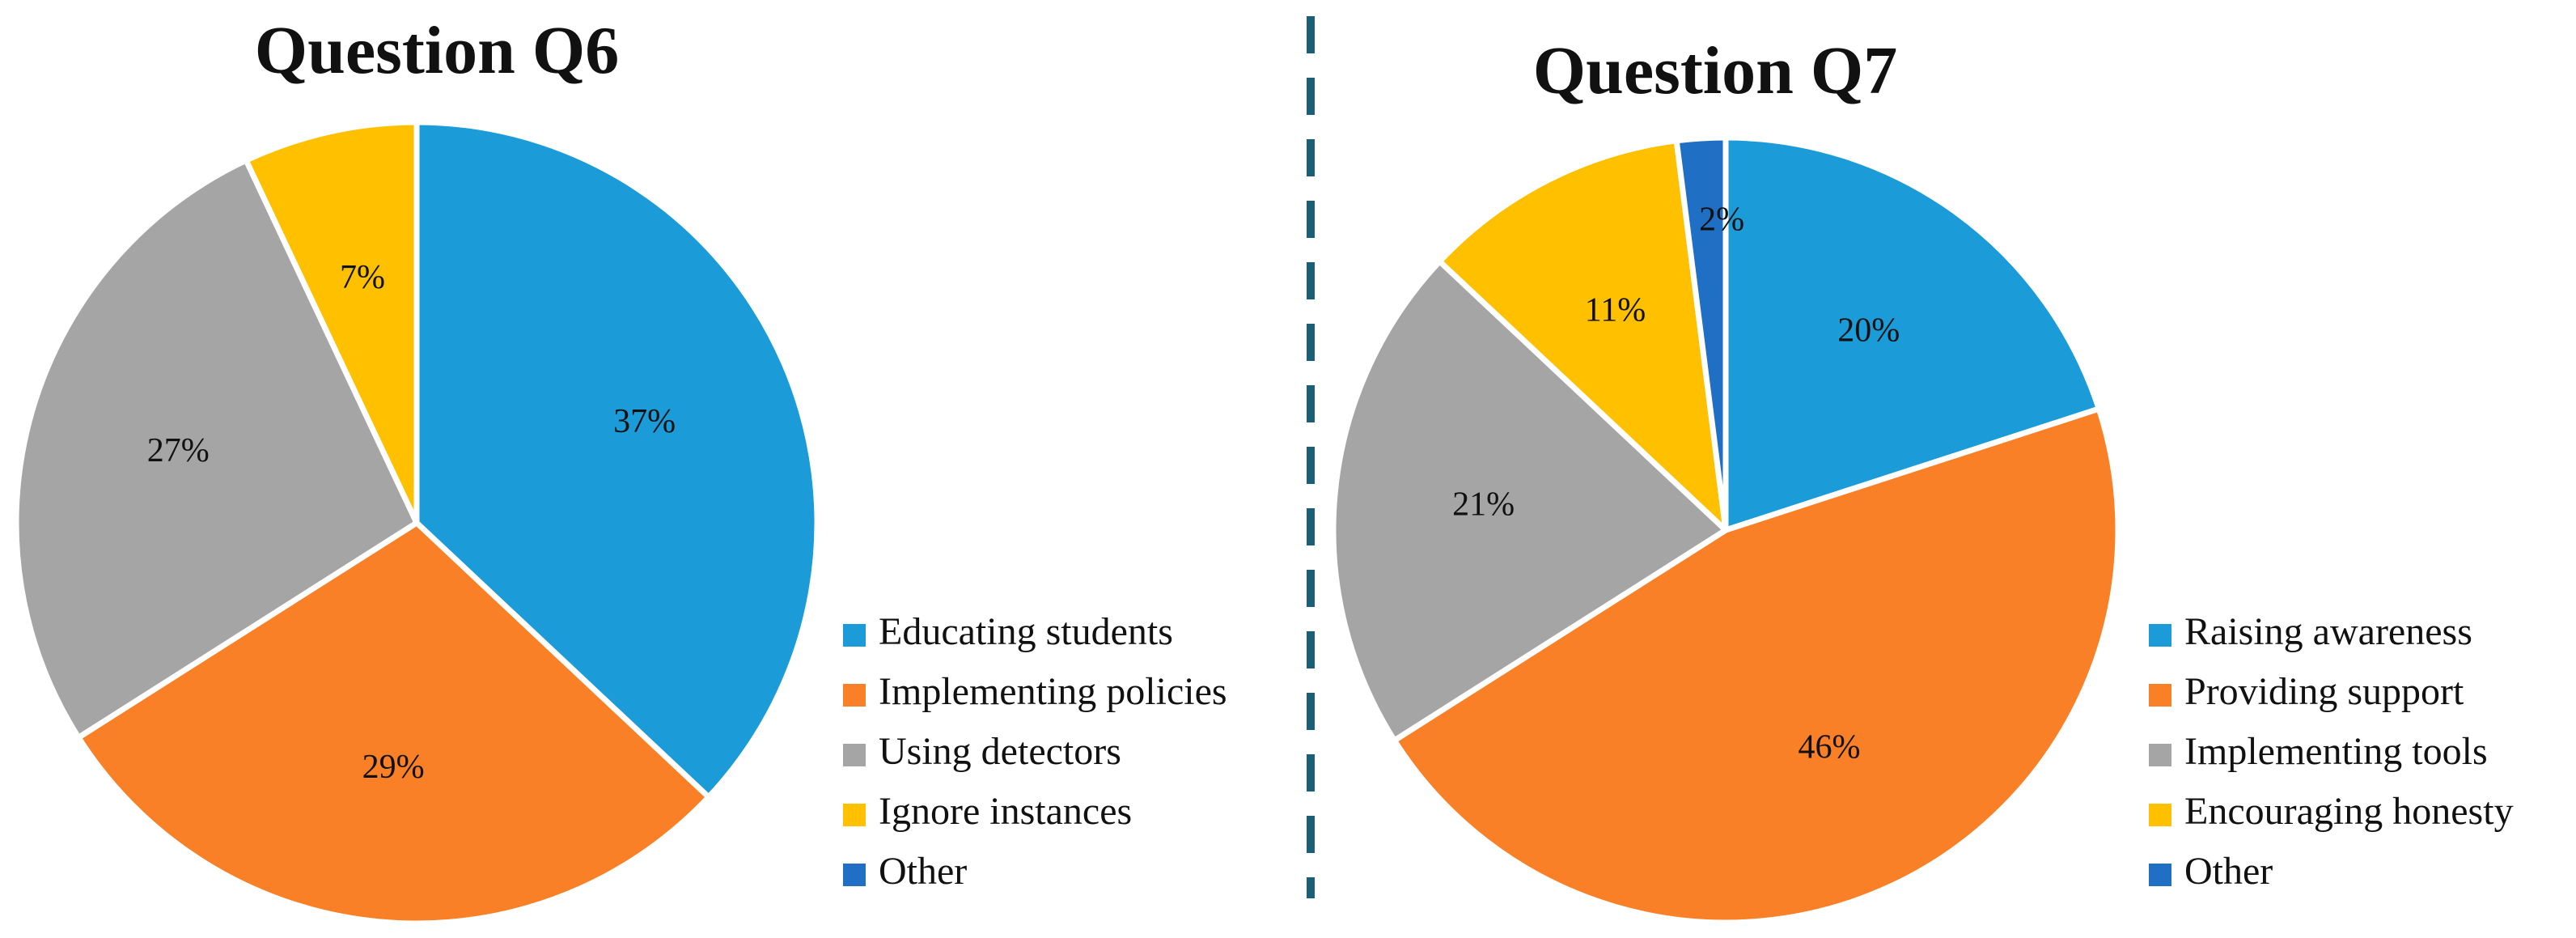 This screenshot has width=2576, height=938. I want to click on pie-slice-raising-awareness, so click(1912, 333).